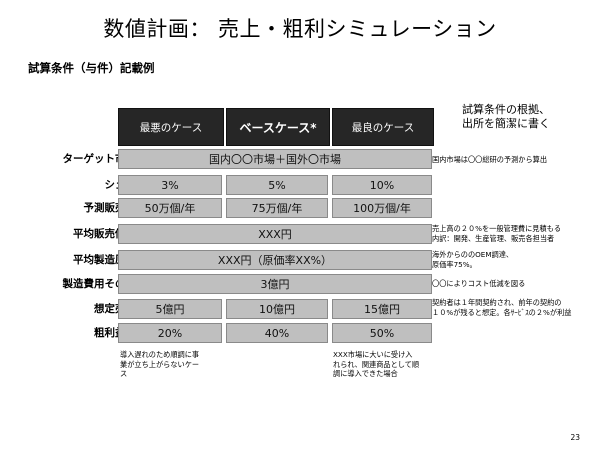 This screenshot has height=450, width=600. I want to click on row-label-market: ターゲット市場, so click(99, 159).